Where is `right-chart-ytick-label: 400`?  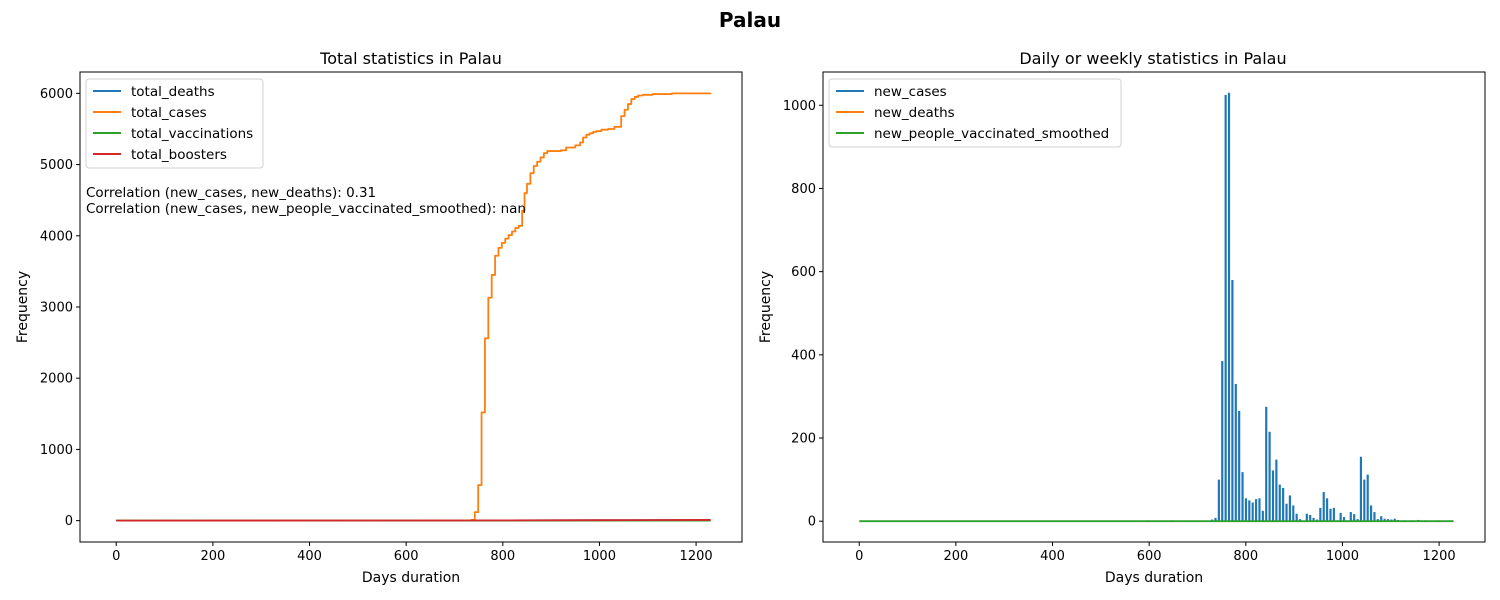
right-chart-ytick-label: 400 is located at coordinates (803, 355).